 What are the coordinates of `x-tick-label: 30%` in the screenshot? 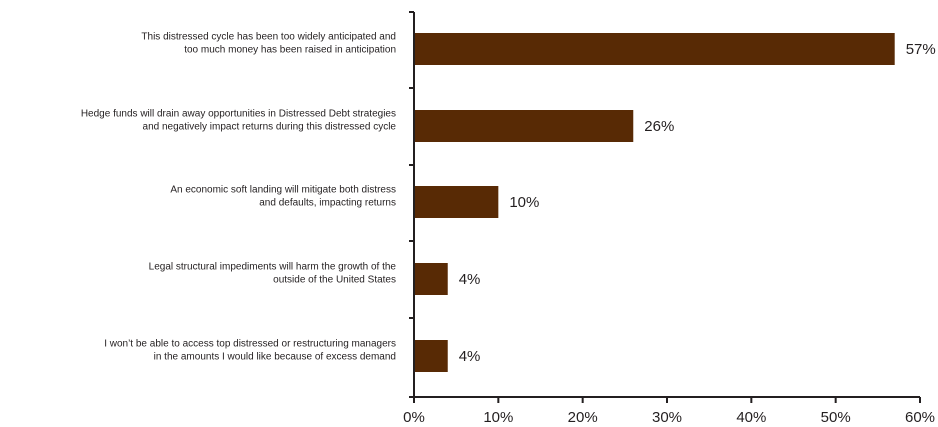 It's located at (667, 417).